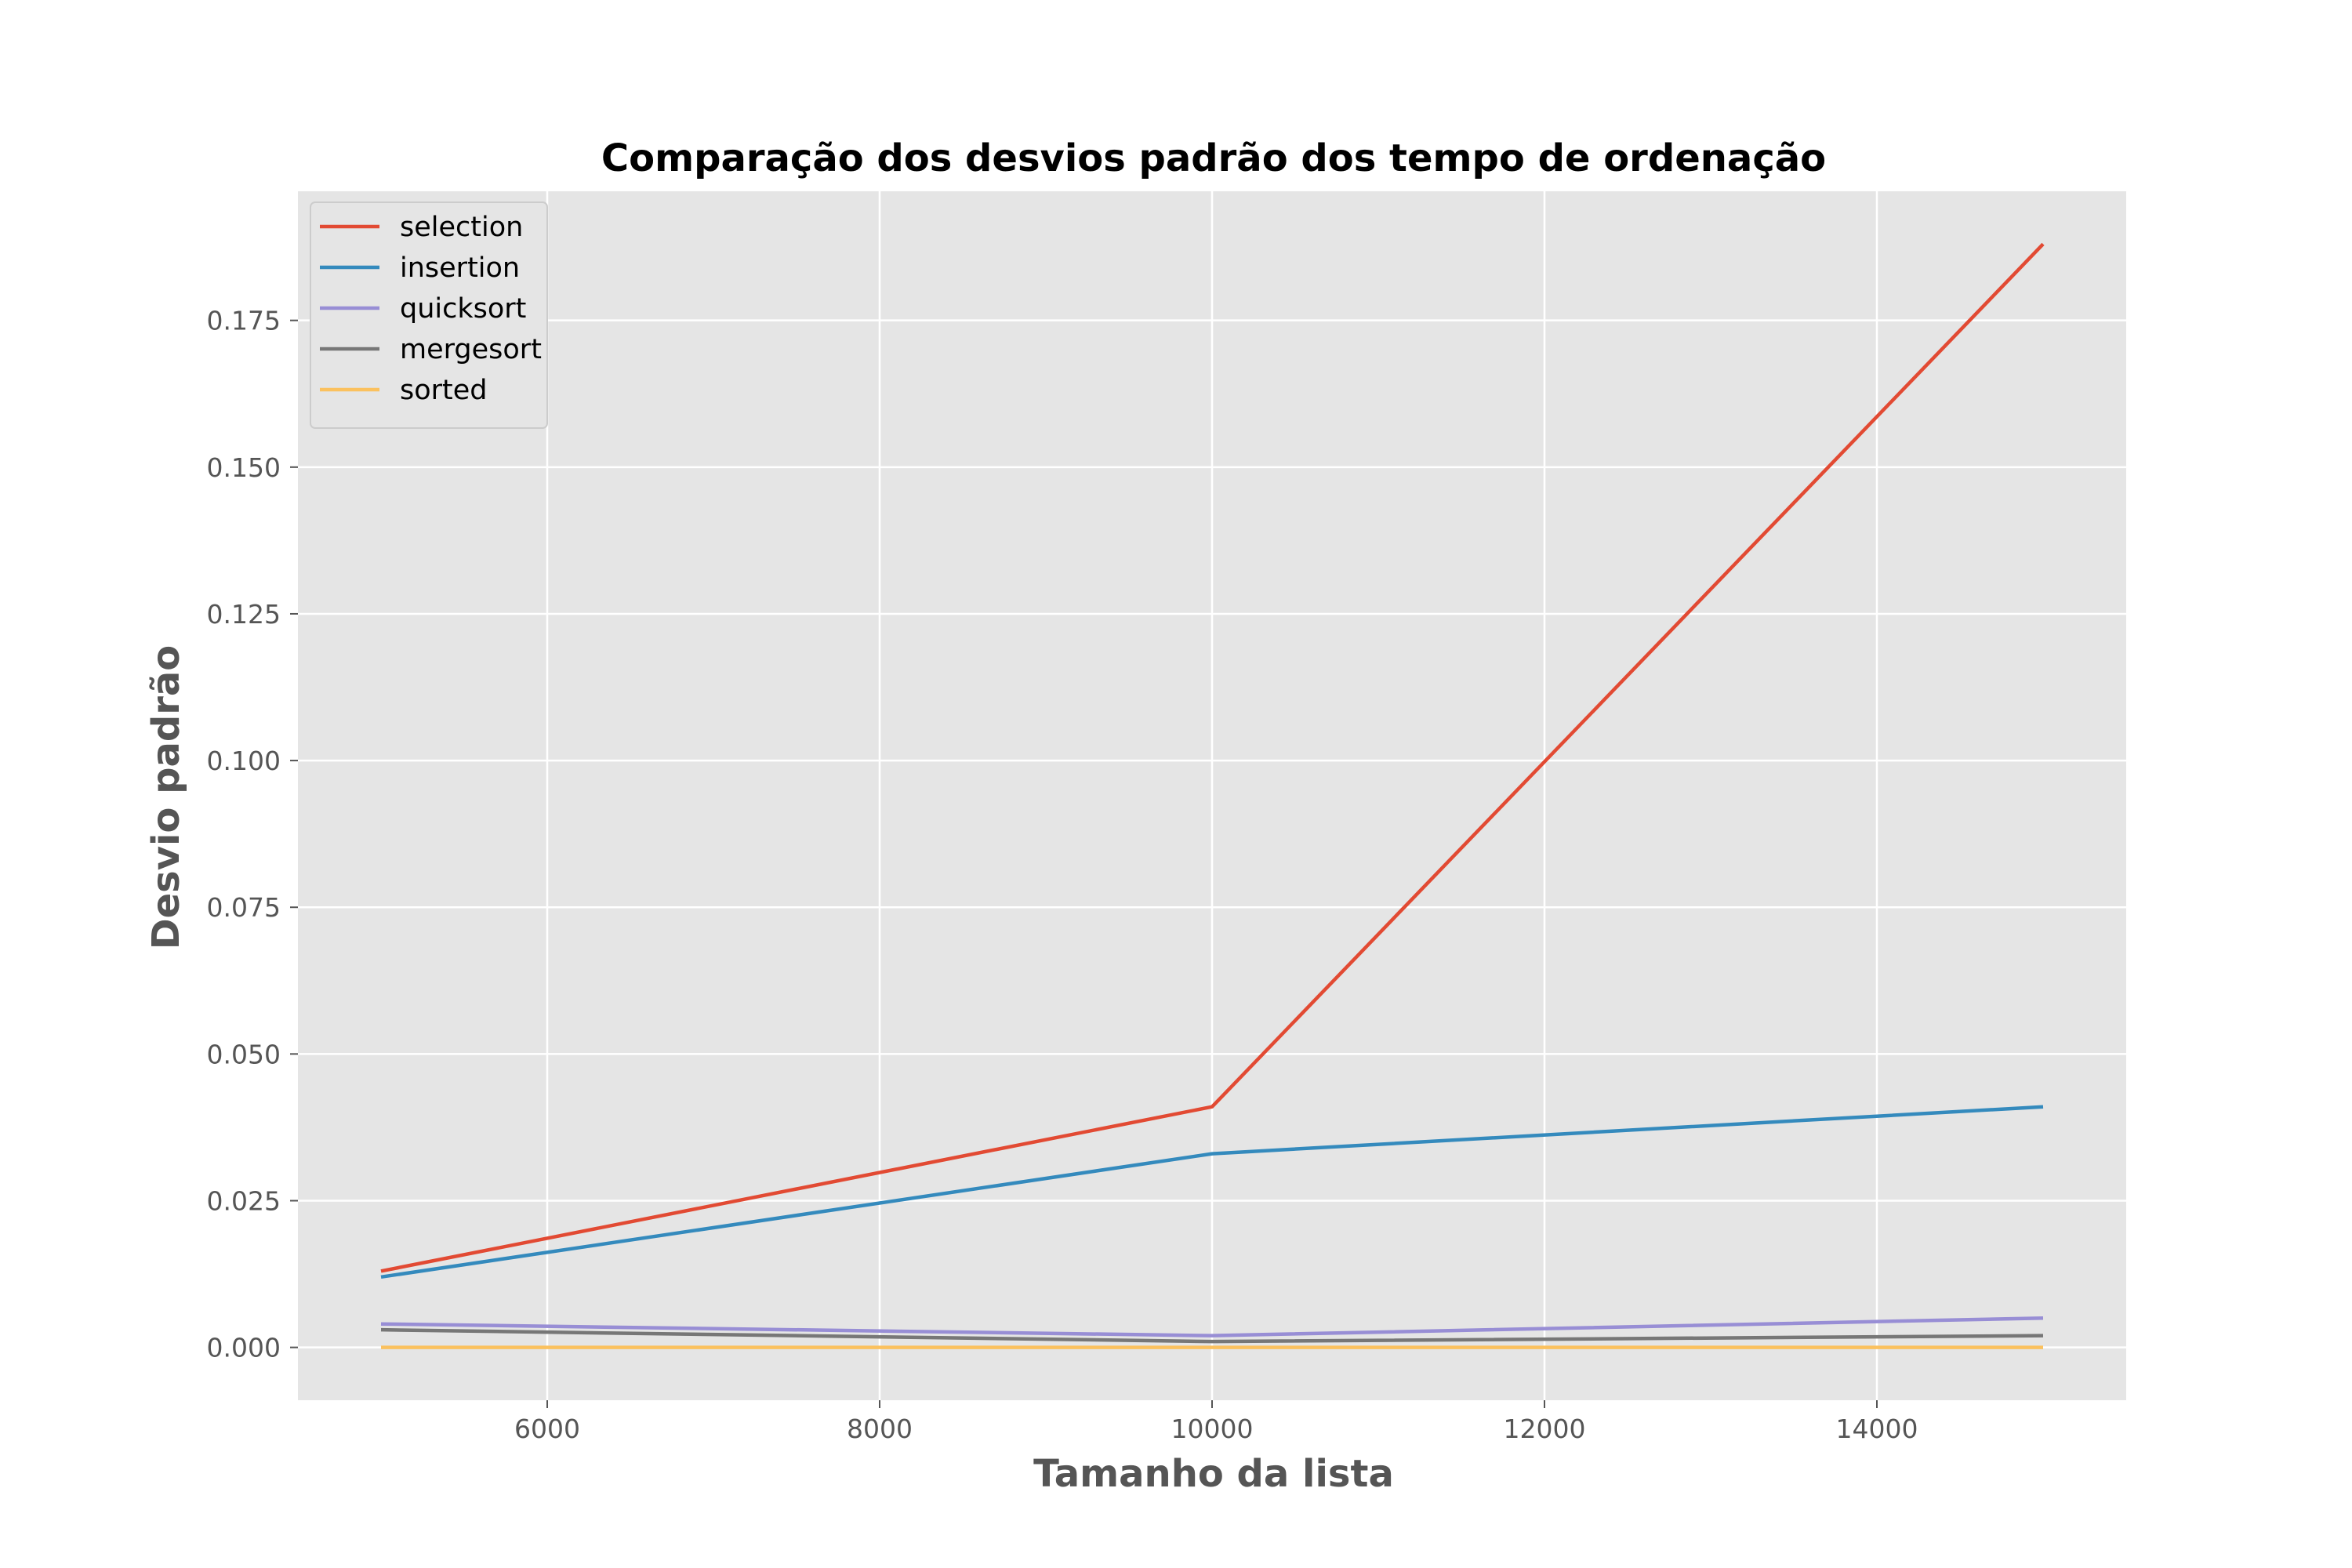  I want to click on x-tick-label: 6000, so click(547, 1429).